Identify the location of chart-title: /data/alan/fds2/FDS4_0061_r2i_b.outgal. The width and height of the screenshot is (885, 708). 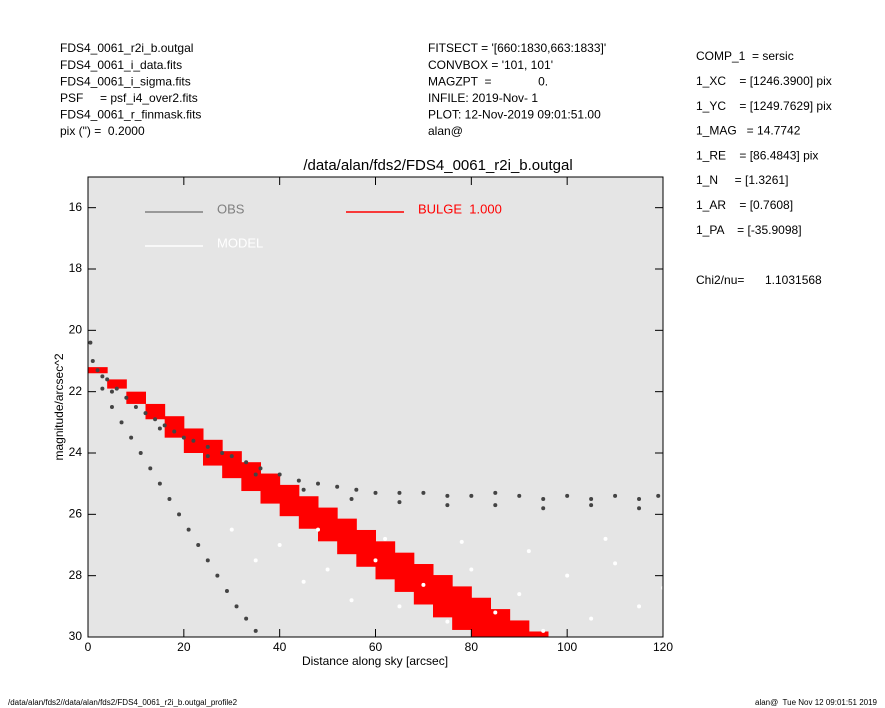
(437, 165).